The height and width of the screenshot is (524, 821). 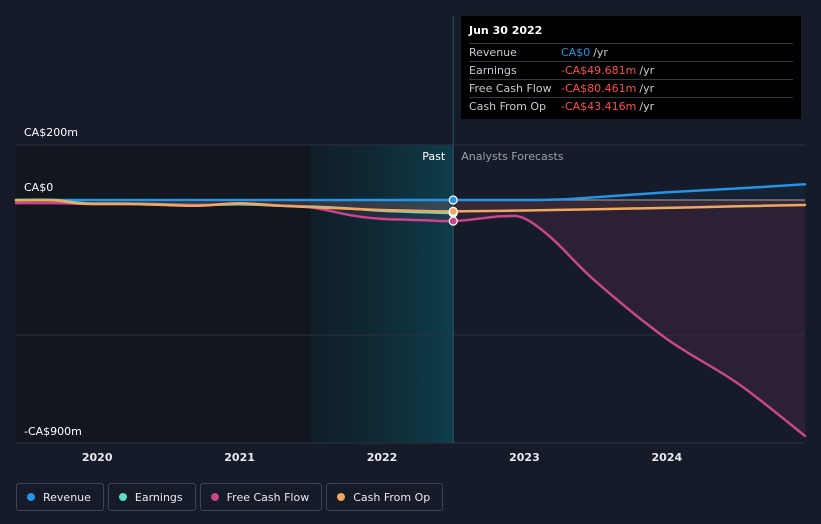 What do you see at coordinates (493, 52) in the screenshot?
I see `tooltip-label: Revenue` at bounding box center [493, 52].